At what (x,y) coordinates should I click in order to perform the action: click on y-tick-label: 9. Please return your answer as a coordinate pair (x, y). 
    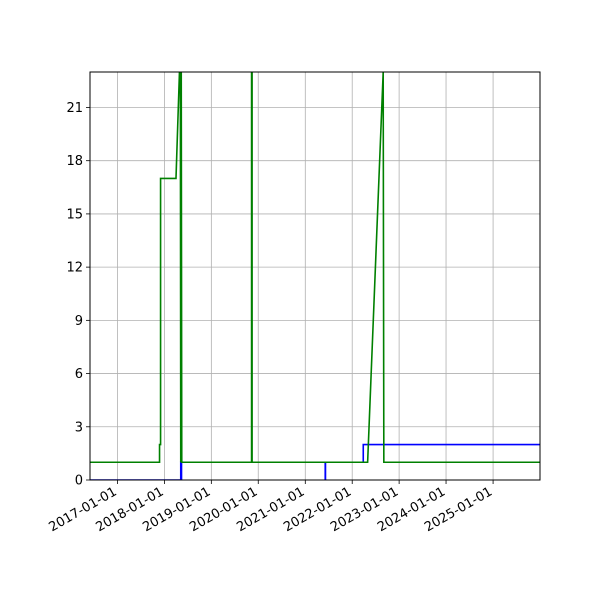
    Looking at the image, I should click on (79, 321).